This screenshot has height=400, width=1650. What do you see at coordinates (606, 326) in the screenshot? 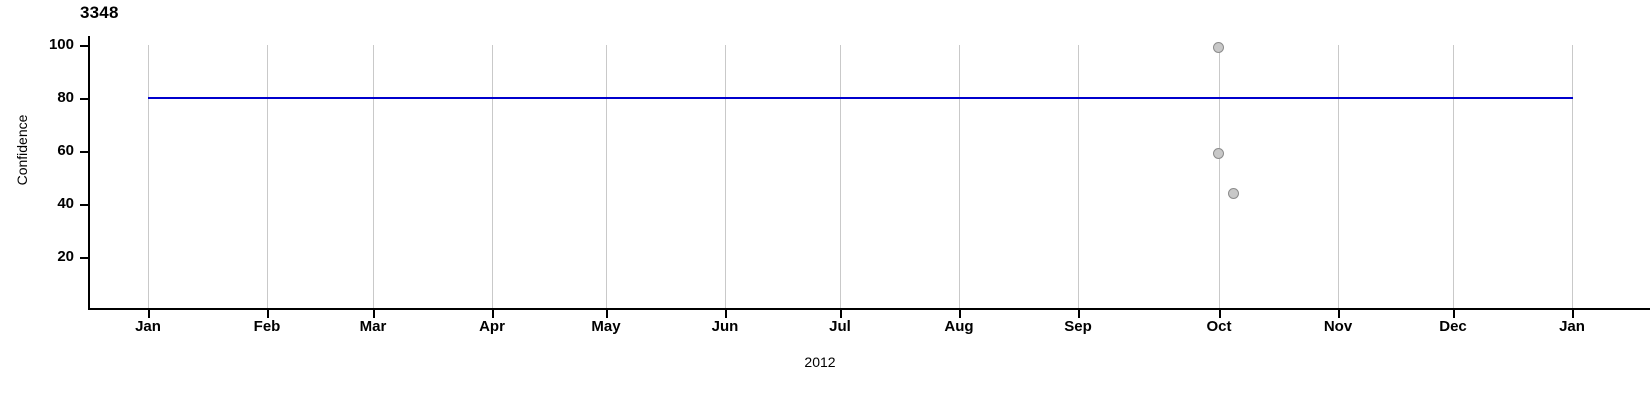
I see `x-tick-label-may: May` at bounding box center [606, 326].